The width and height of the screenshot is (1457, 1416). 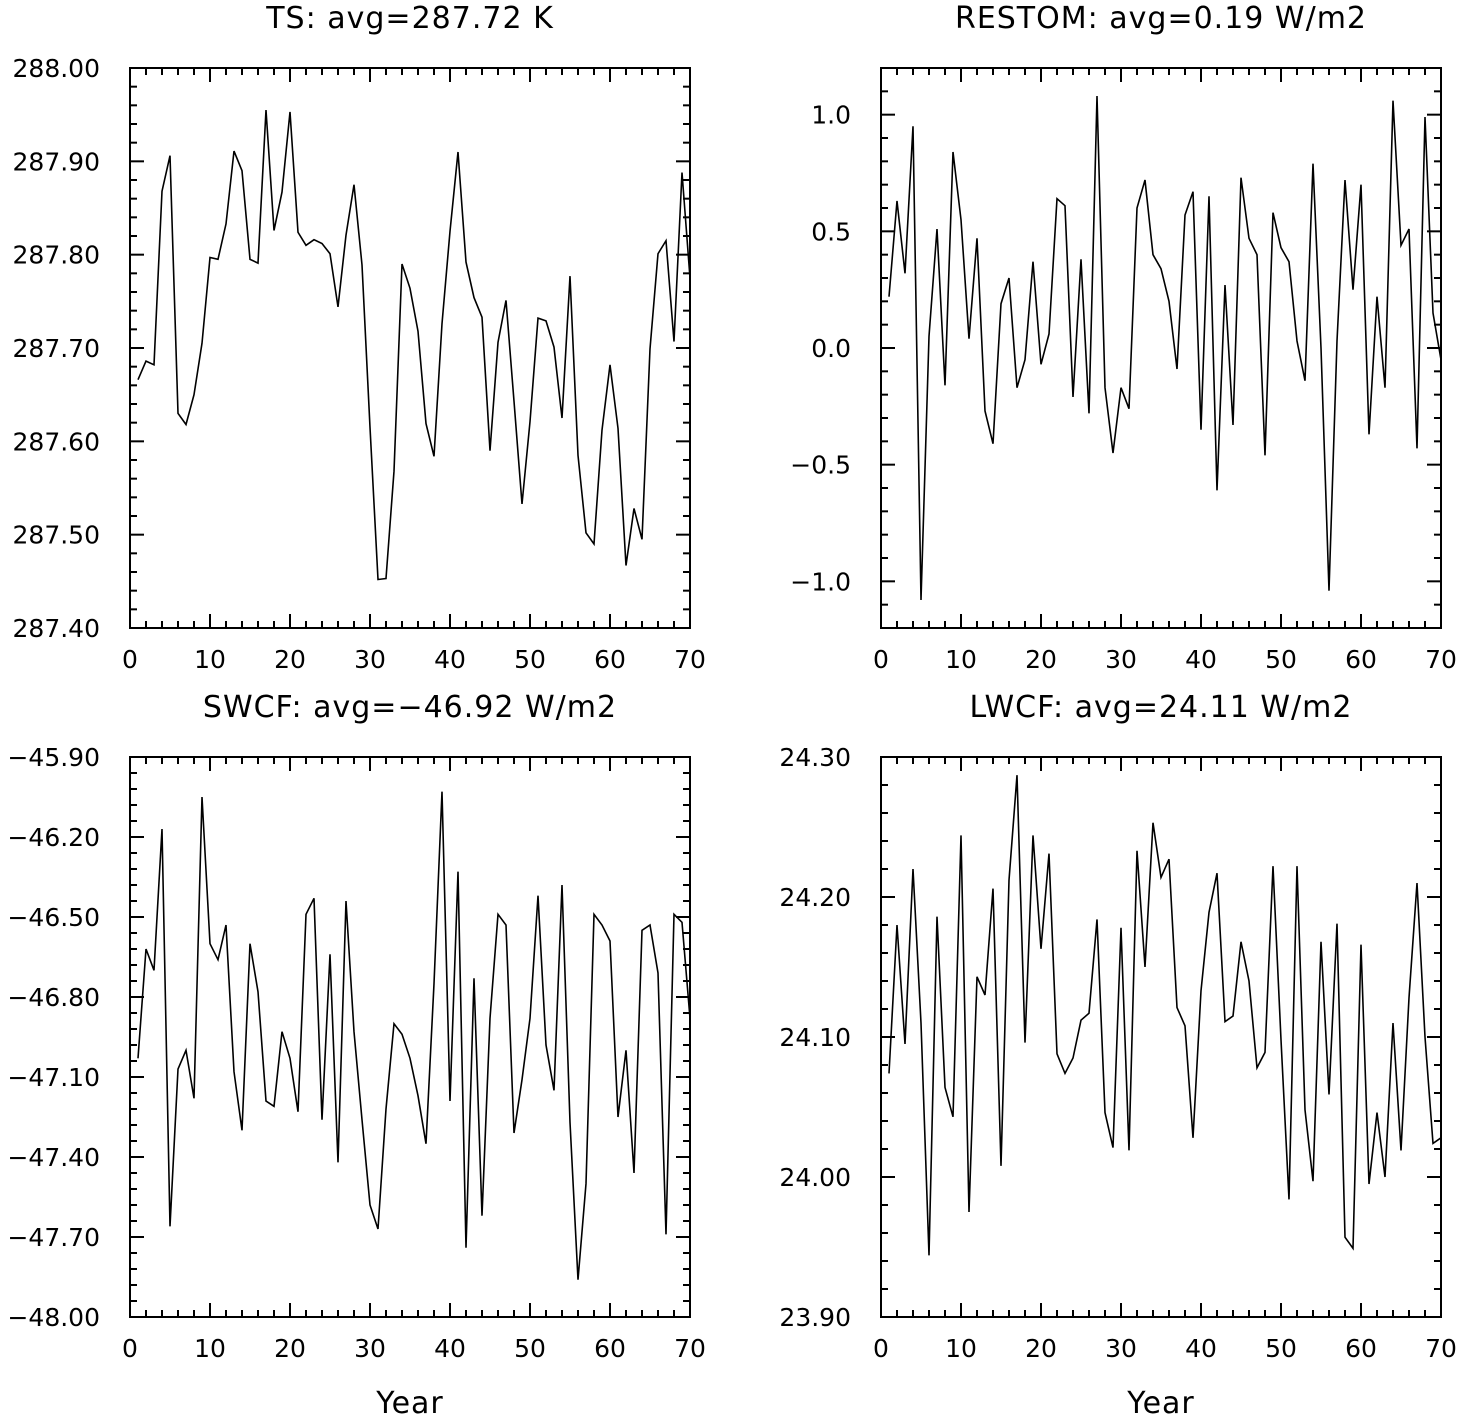 I want to click on swcf-series-line, so click(x=414, y=1035).